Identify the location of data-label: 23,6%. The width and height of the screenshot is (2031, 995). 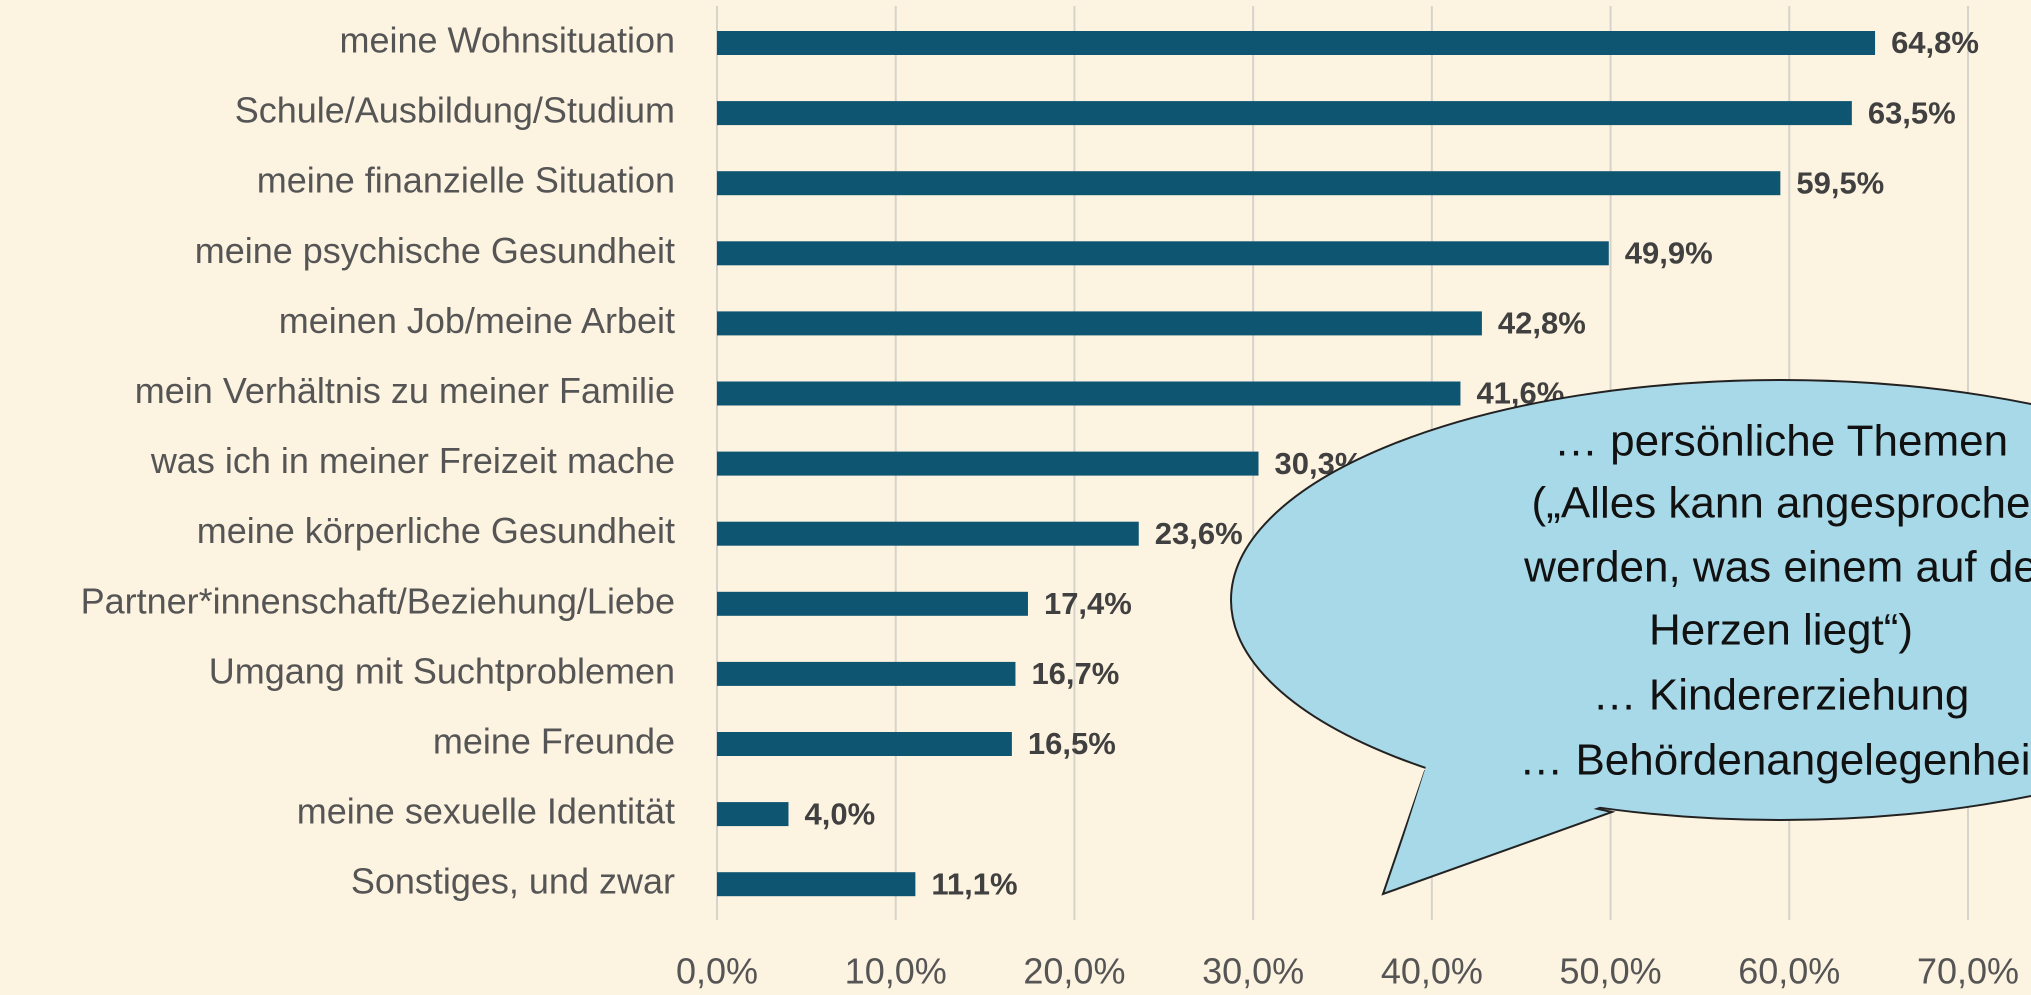
(1199, 533).